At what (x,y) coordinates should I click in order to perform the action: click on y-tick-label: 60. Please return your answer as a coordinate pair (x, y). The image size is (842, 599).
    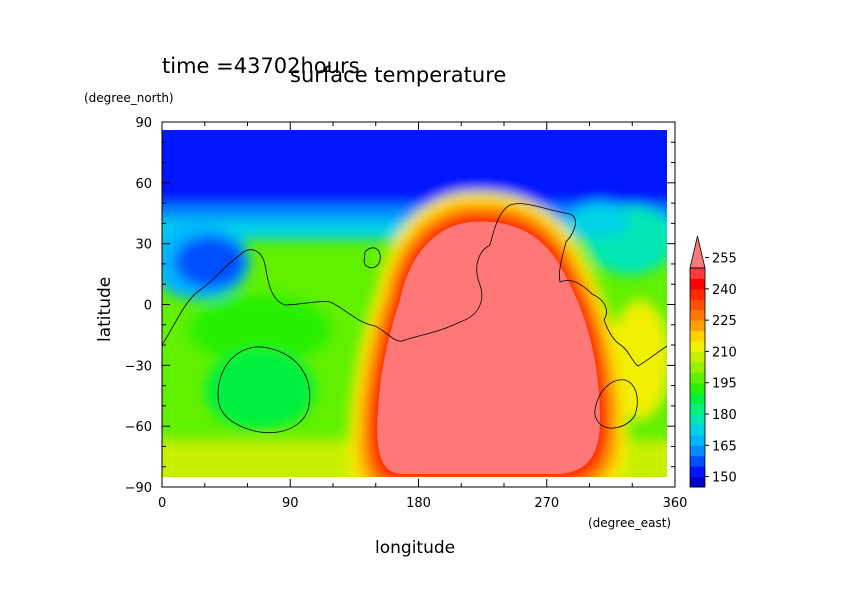
    Looking at the image, I should click on (143, 184).